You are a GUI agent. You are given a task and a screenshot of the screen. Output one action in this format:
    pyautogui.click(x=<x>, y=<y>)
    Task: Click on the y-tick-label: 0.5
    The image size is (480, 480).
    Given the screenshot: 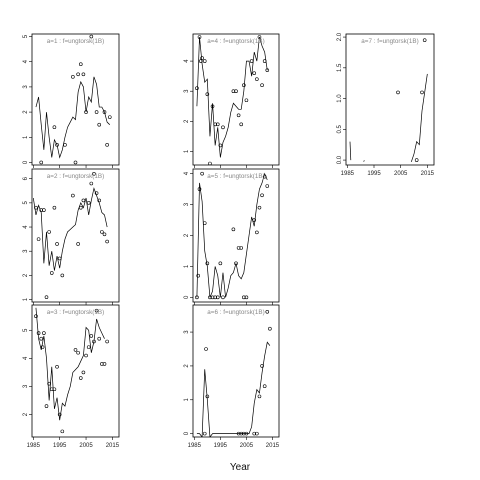 What is the action you would take?
    pyautogui.click(x=340, y=128)
    